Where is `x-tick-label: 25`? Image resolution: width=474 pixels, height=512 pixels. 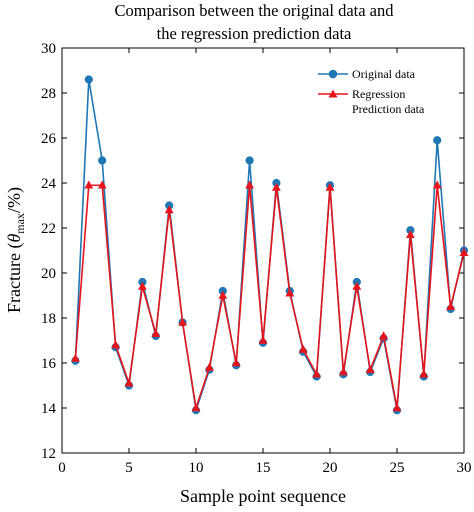
x-tick-label: 25 is located at coordinates (397, 468).